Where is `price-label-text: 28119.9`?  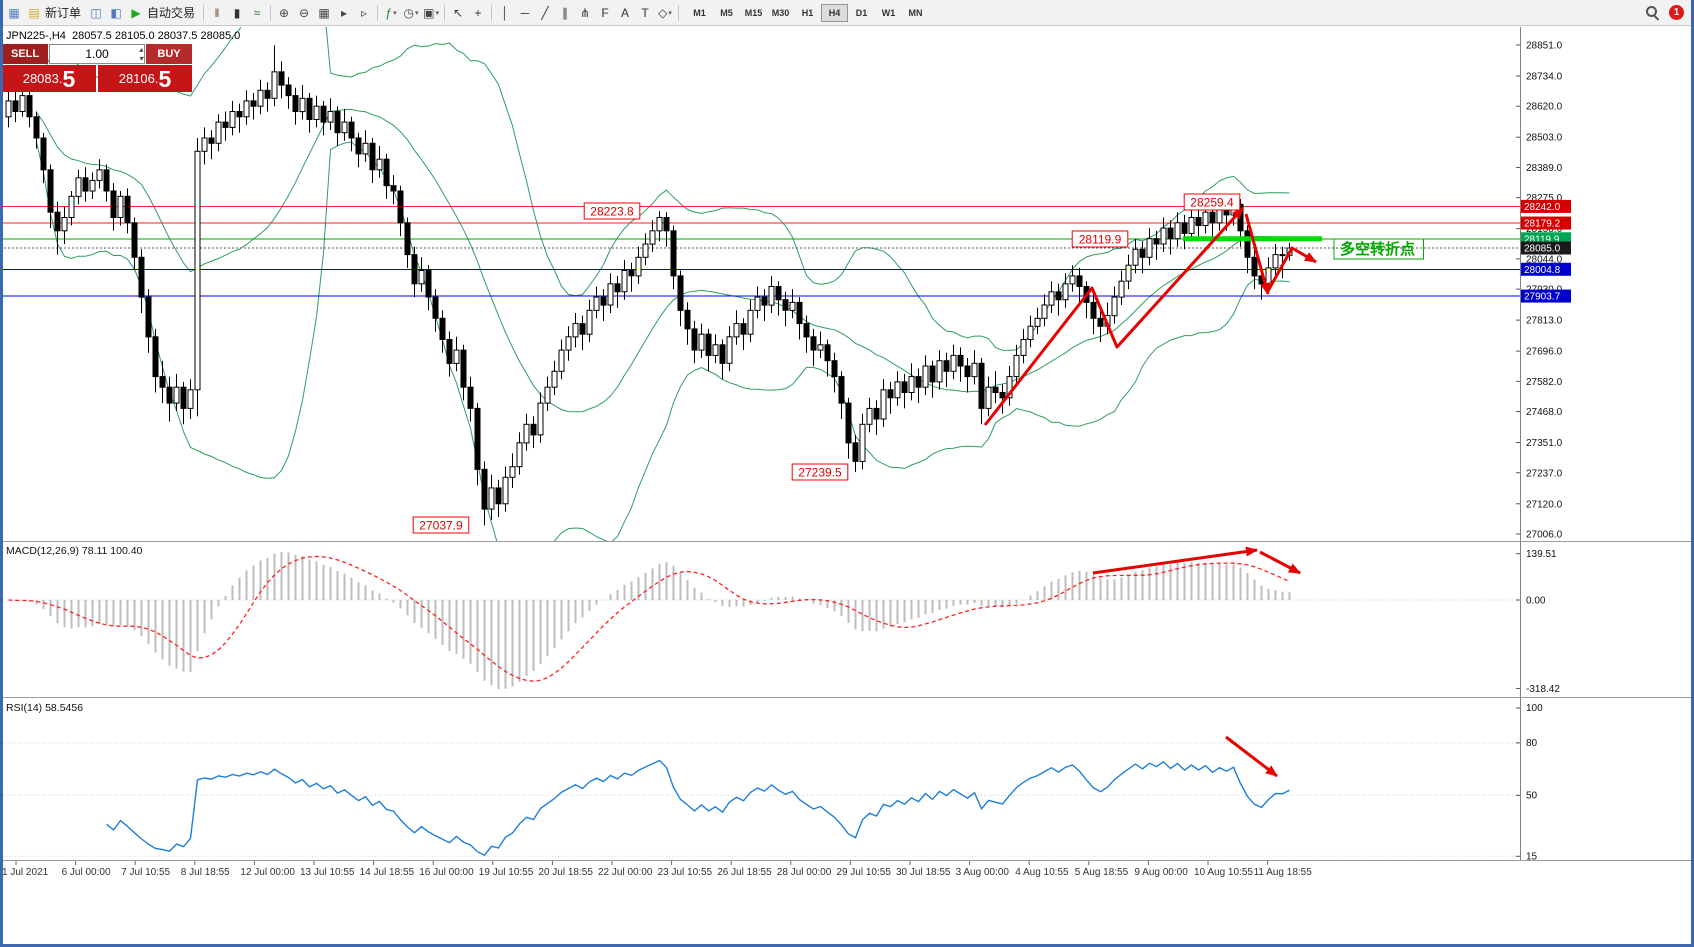
price-label-text: 28119.9 is located at coordinates (1100, 240).